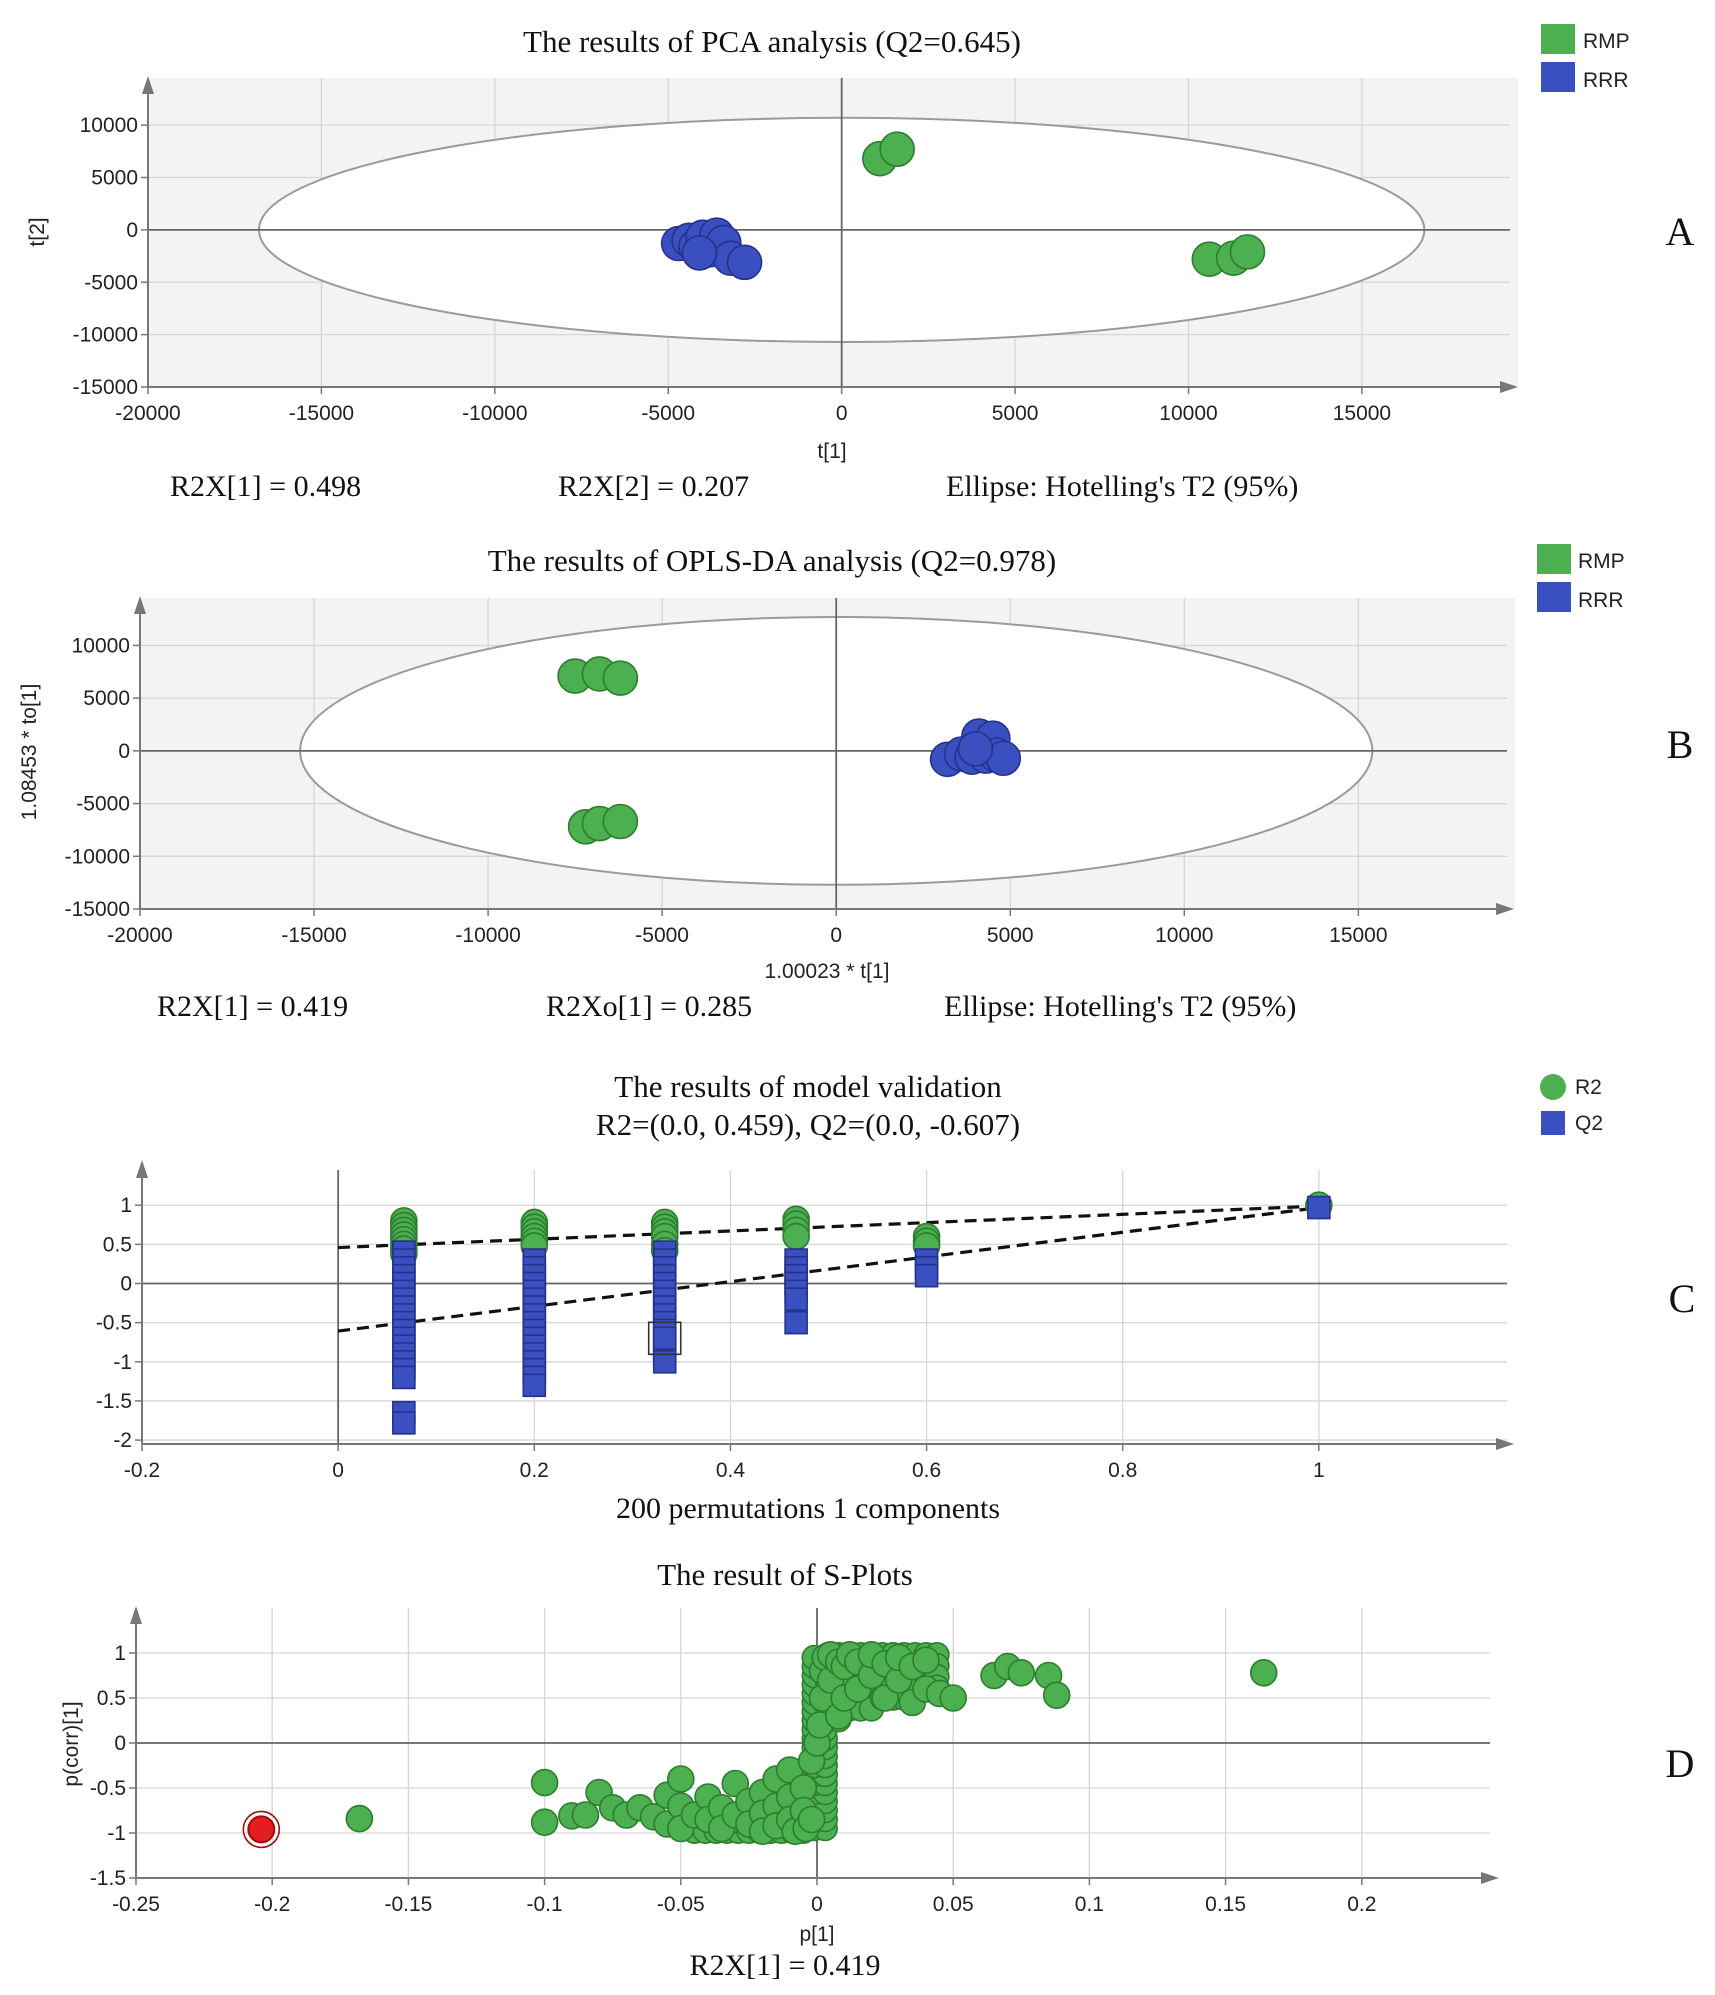 Image resolution: width=1715 pixels, height=1995 pixels. I want to click on panel-d-stat-r2x1: R2X[1] = 0.419, so click(784, 1965).